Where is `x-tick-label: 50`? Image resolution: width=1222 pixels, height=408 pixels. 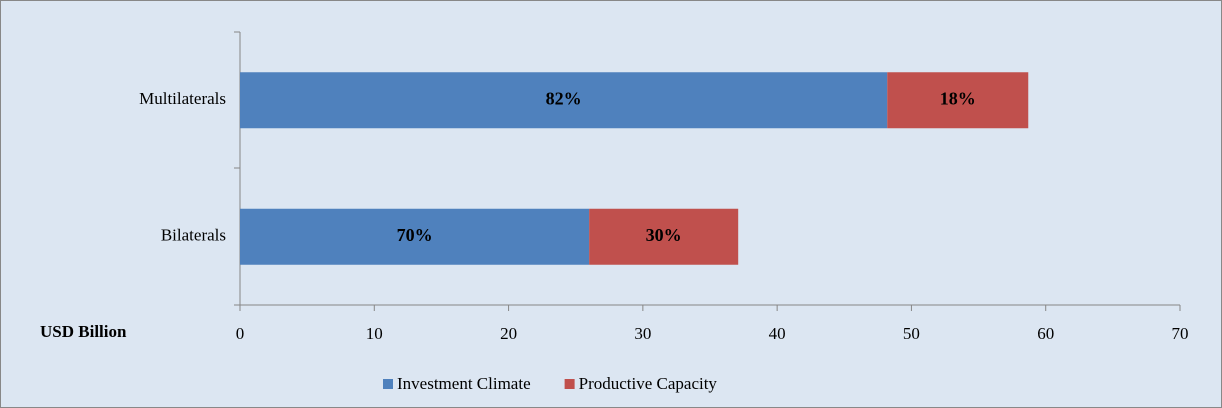
x-tick-label: 50 is located at coordinates (911, 333).